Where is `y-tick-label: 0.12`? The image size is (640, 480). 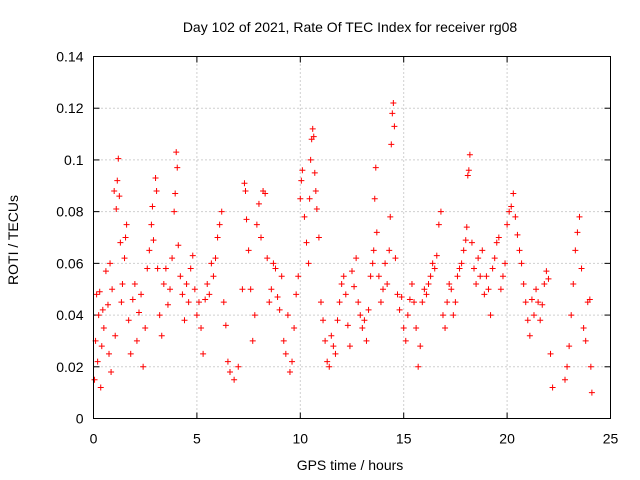
y-tick-label: 0.12 is located at coordinates (69, 108).